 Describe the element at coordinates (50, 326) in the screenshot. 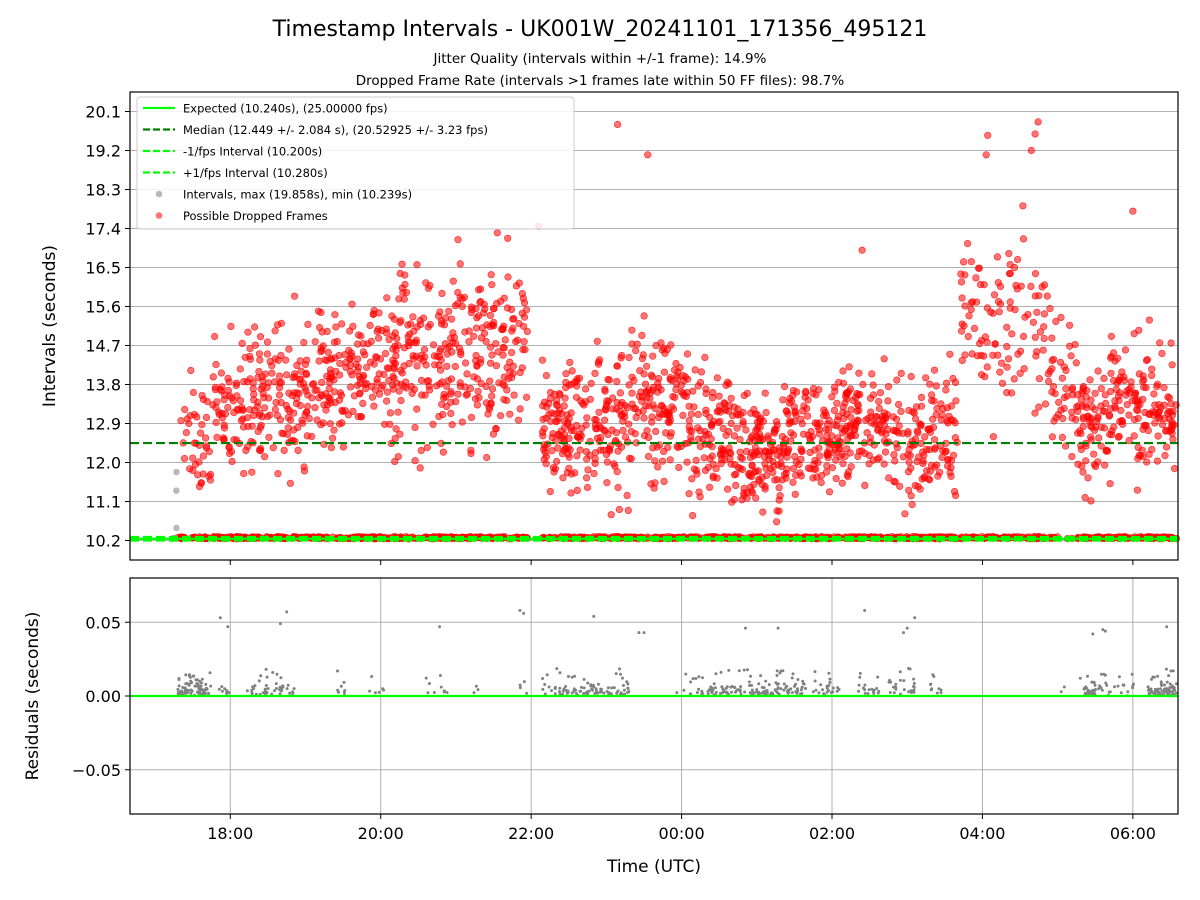

I see `intervals-y-axis-label: Intervals (seconds)` at that location.